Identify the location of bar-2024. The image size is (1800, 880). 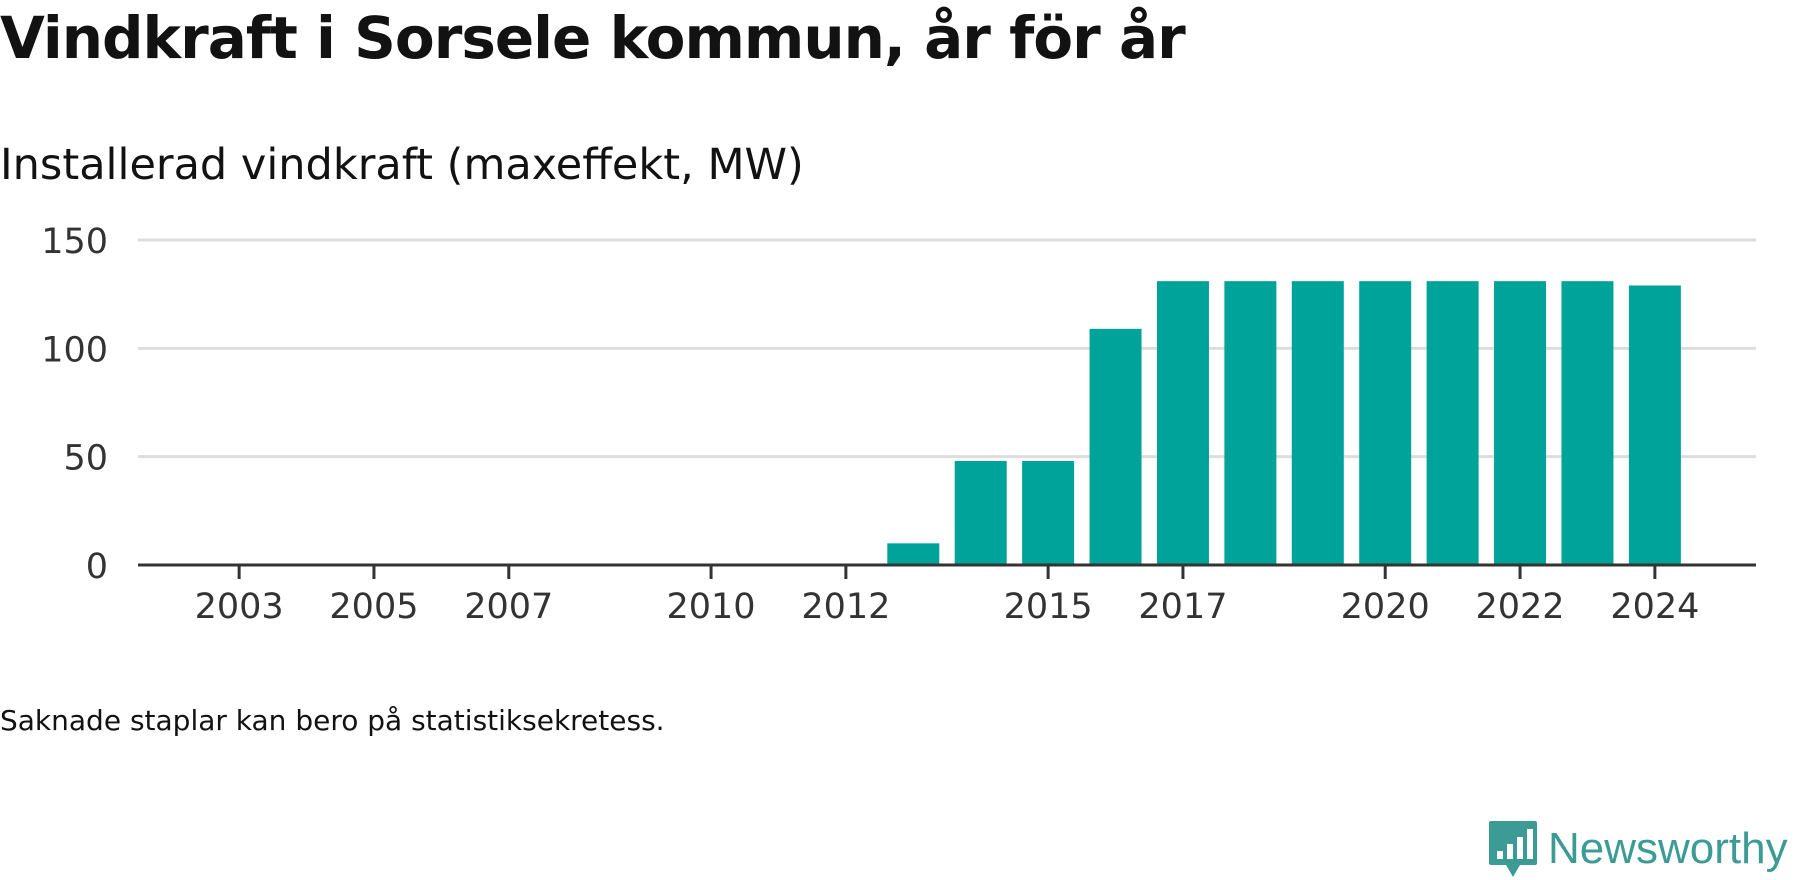
(1654, 425).